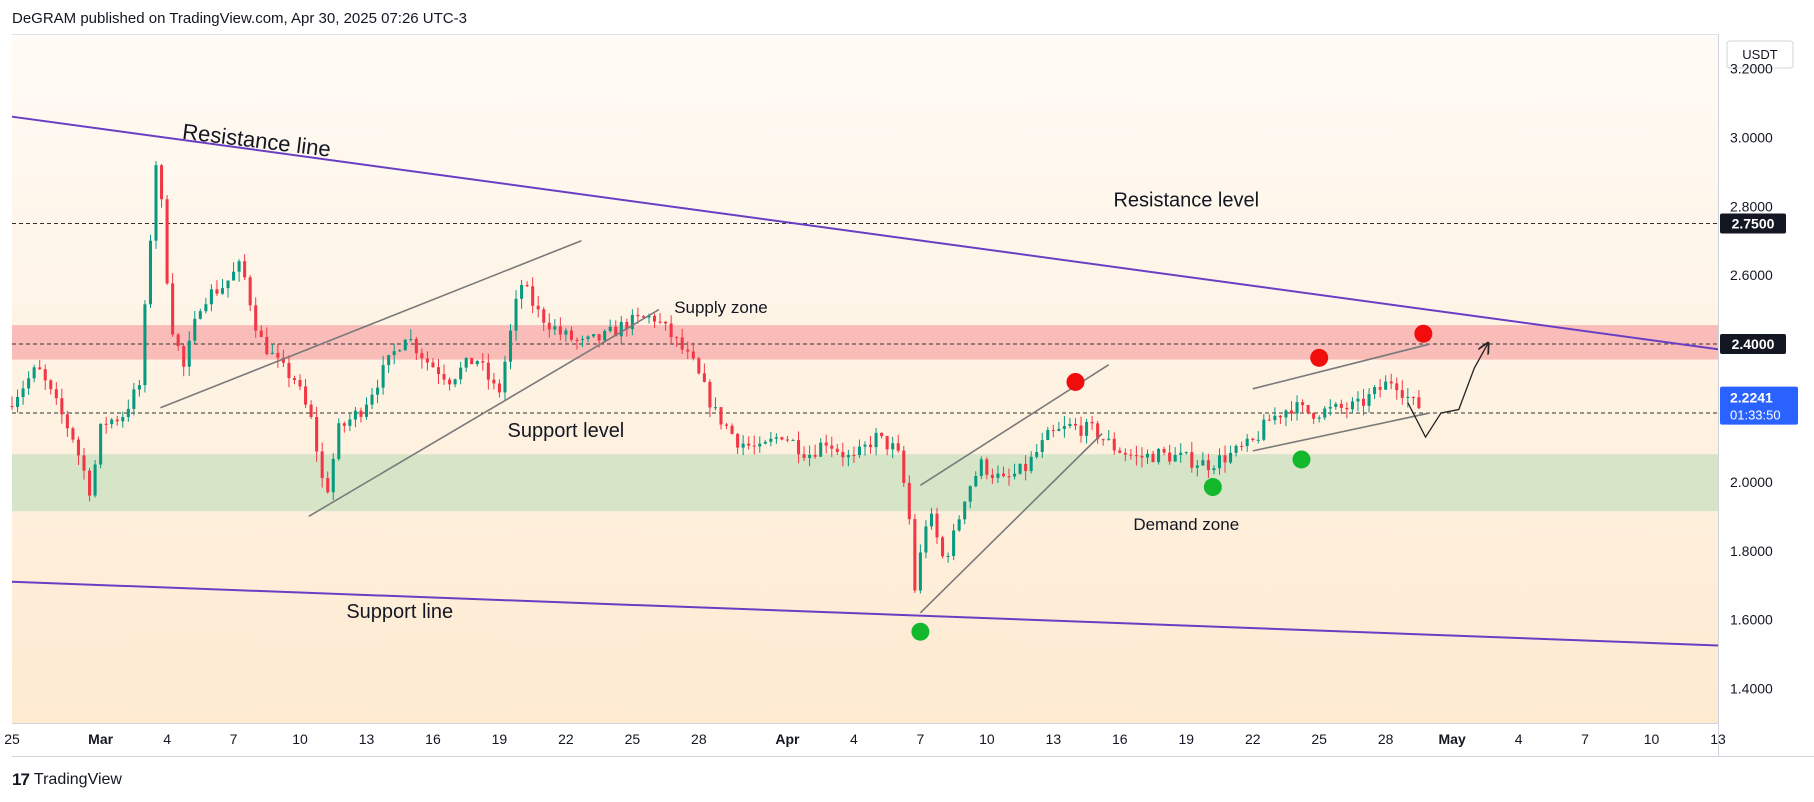 The width and height of the screenshot is (1814, 802). Describe the element at coordinates (987, 739) in the screenshot. I see `x-tick-label: 10` at that location.